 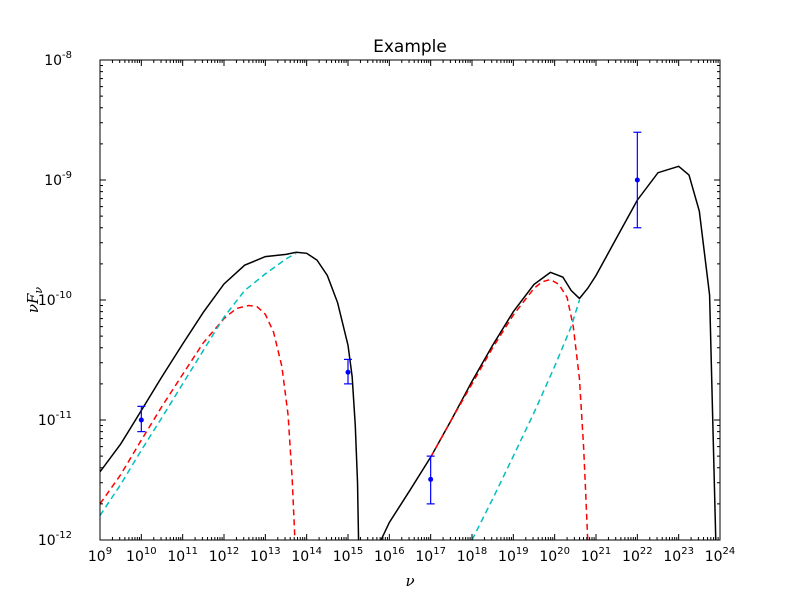 What do you see at coordinates (58, 179) in the screenshot?
I see `y-tick-label-3: 10⁻⁹` at bounding box center [58, 179].